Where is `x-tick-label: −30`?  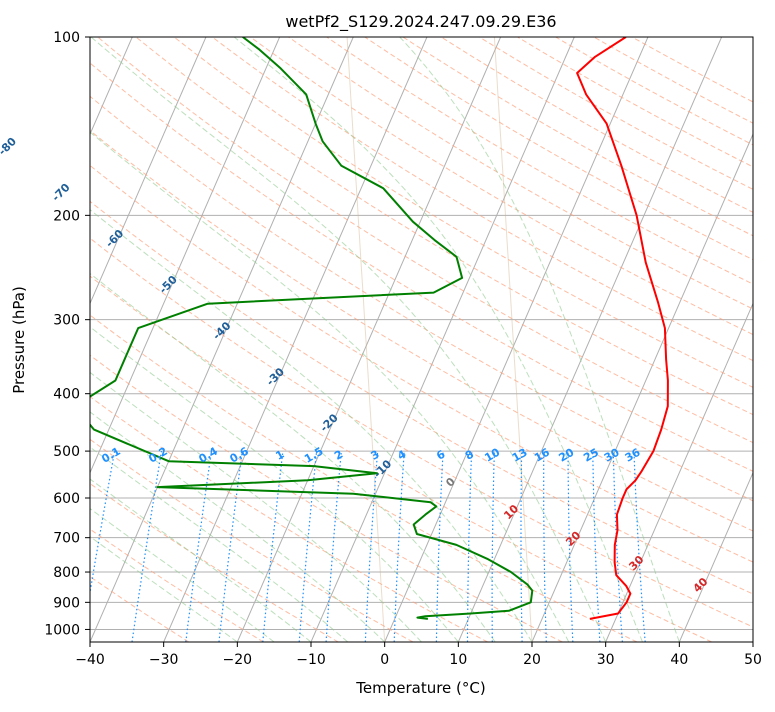
x-tick-label: −30 is located at coordinates (164, 660).